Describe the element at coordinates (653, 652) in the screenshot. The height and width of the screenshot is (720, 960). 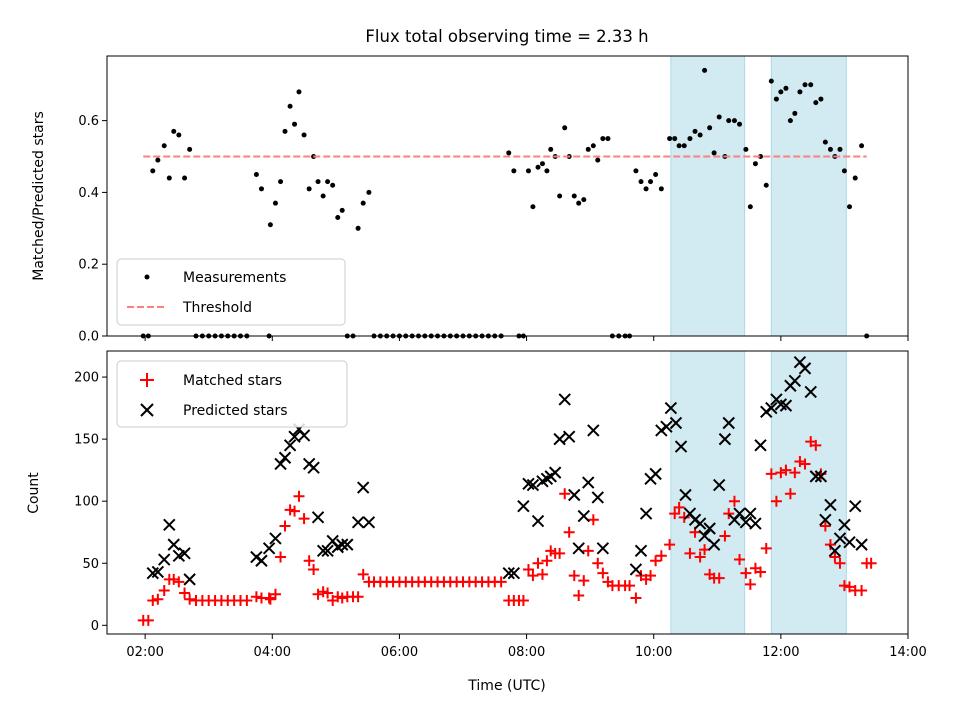
I see `bottom-x-tick-label: 10:00` at that location.